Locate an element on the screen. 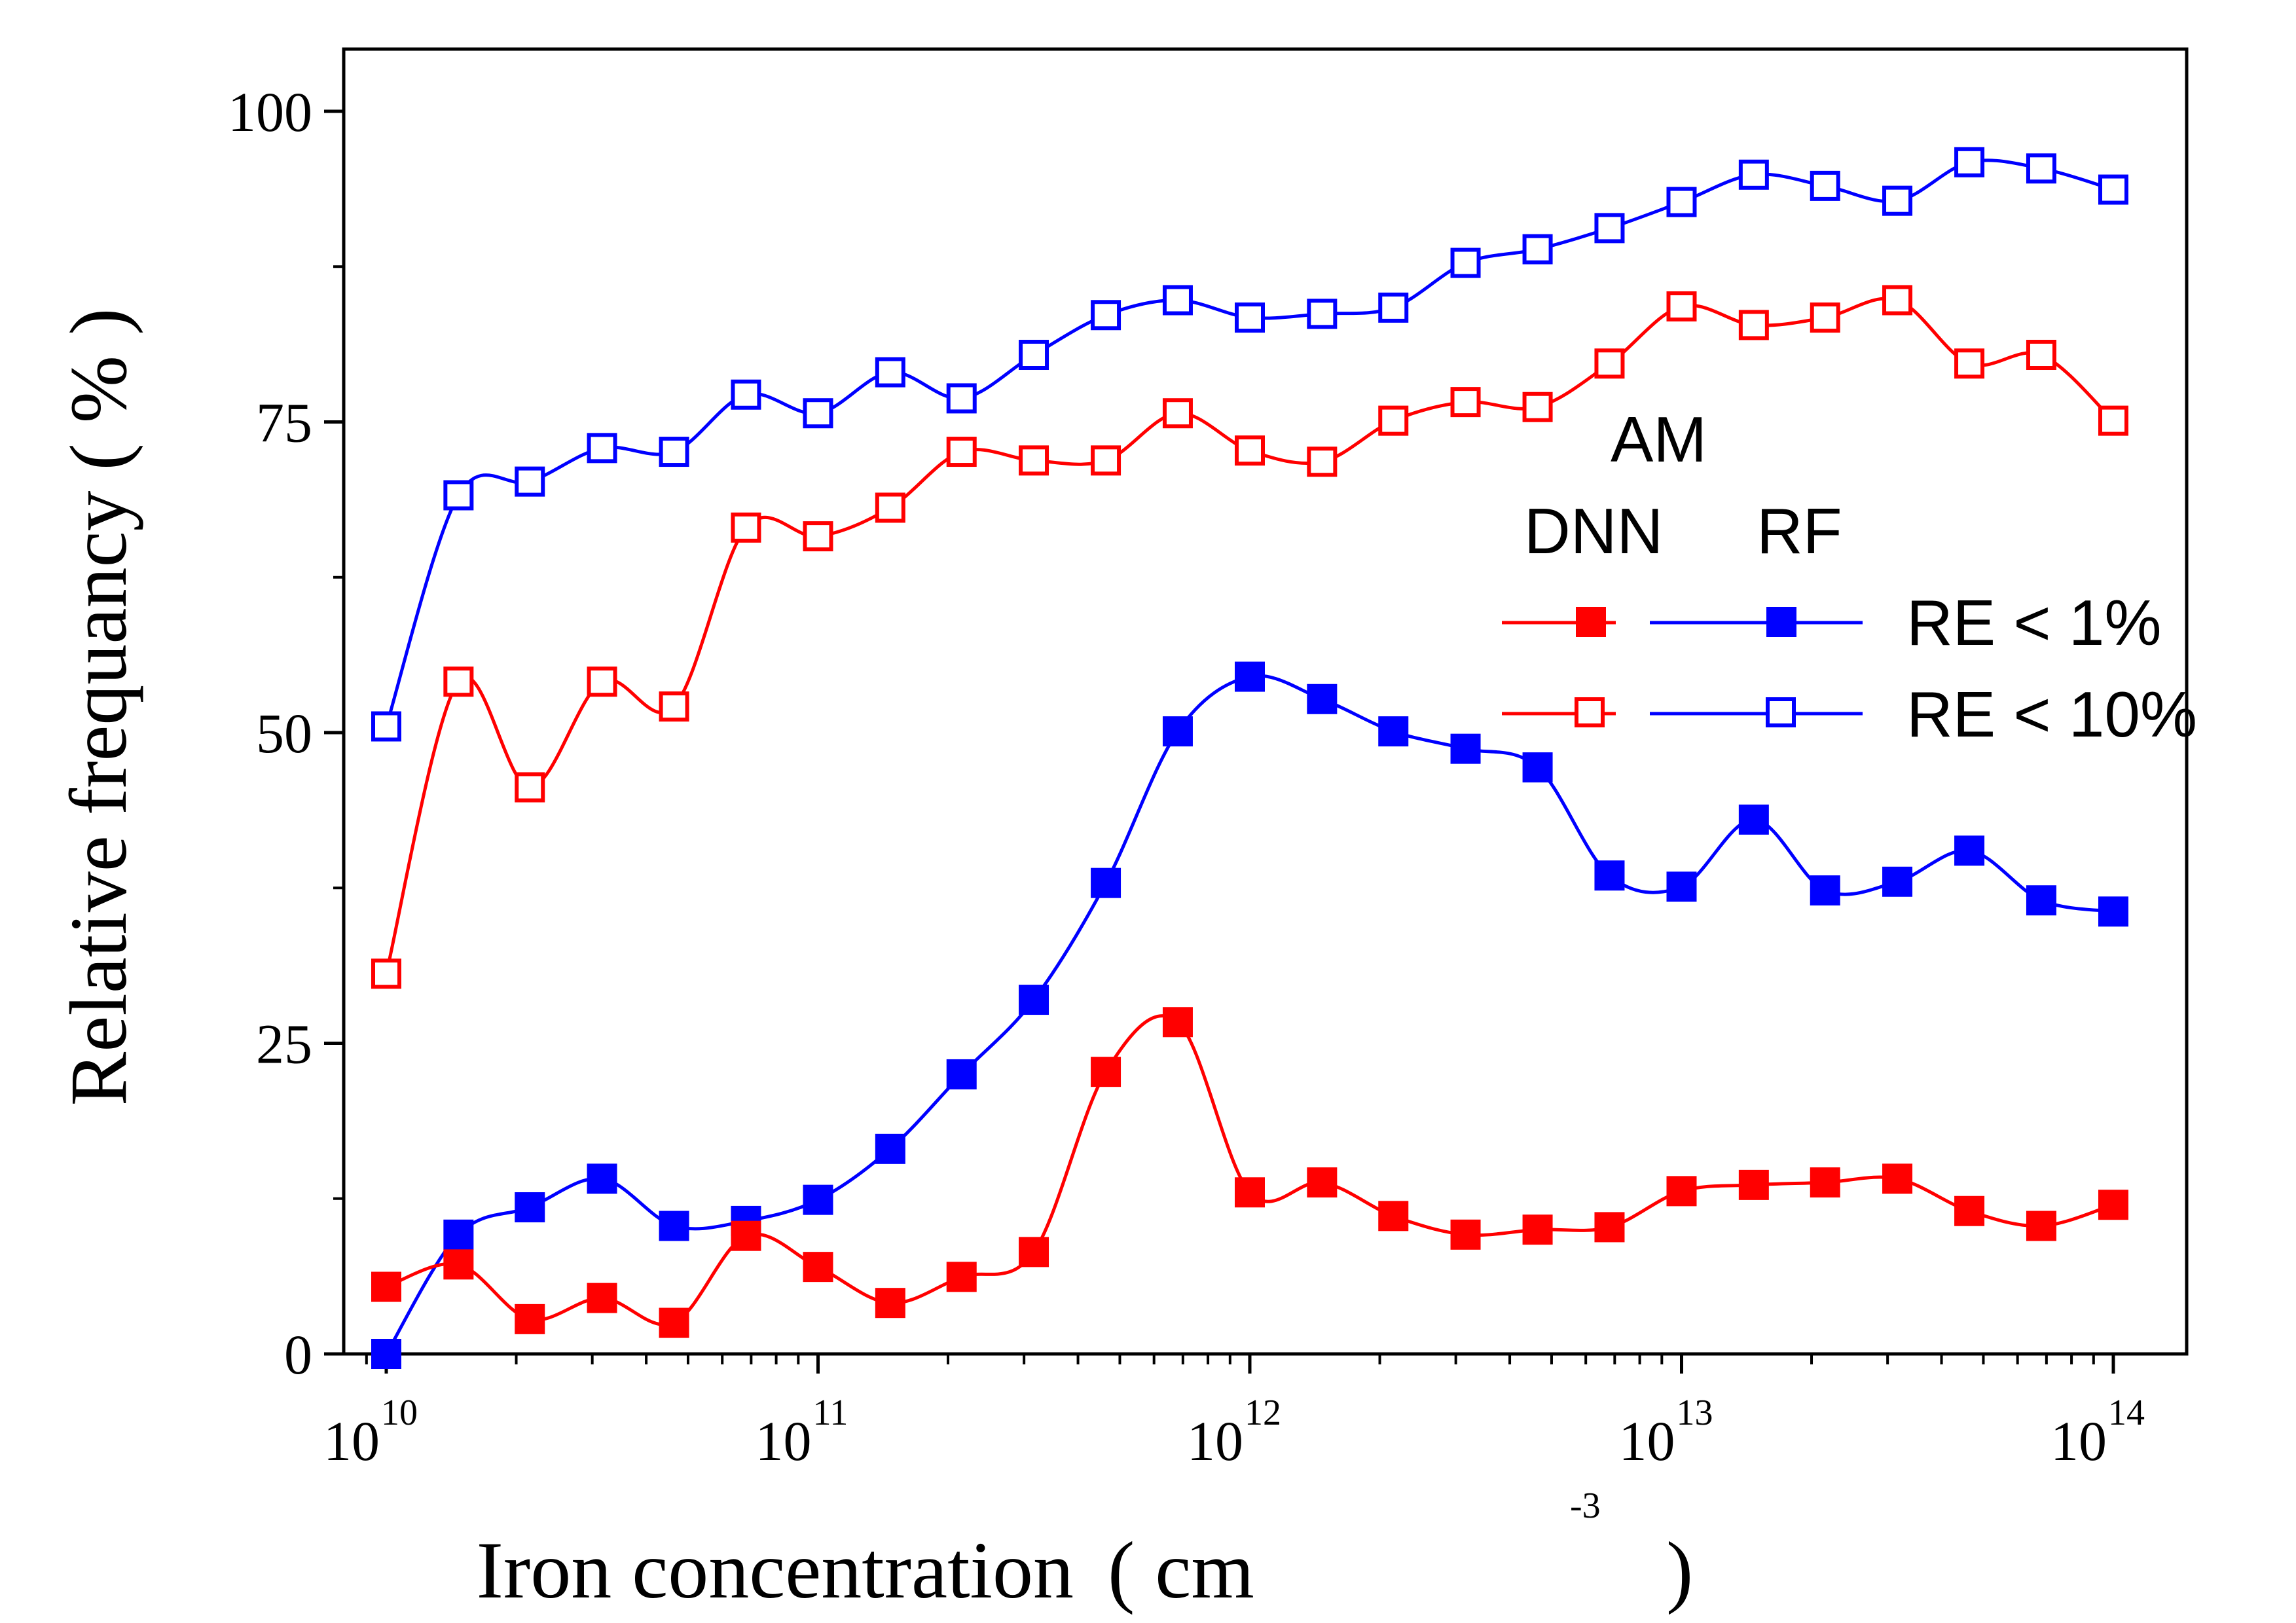 This screenshot has height=1623, width=2296. x-tick-label-exp-0: 10 is located at coordinates (399, 1413).